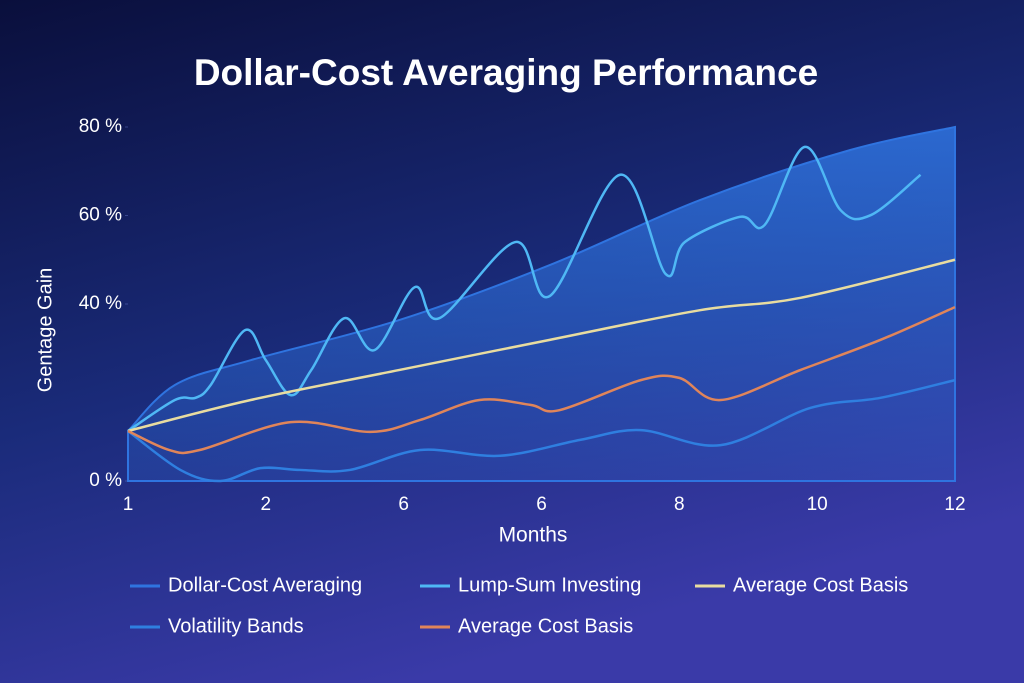 This screenshot has height=683, width=1024. I want to click on legend-label: Dollar-Cost Averaging, so click(265, 585).